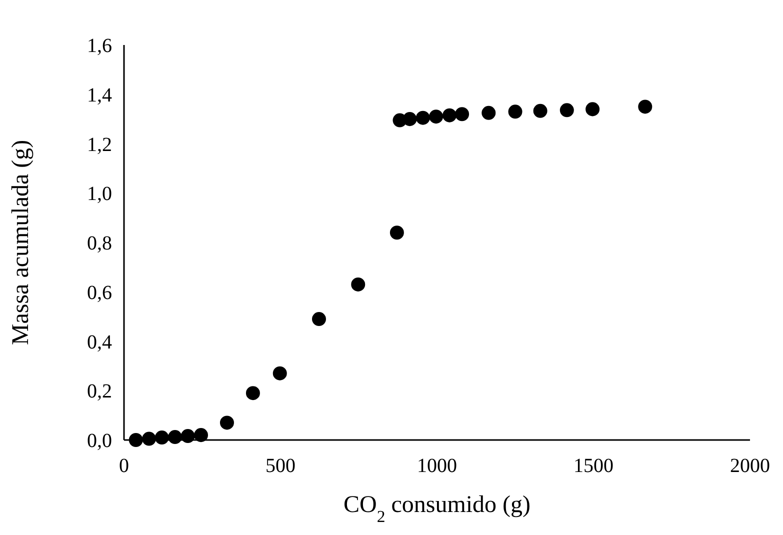 This screenshot has width=783, height=535. I want to click on x-axis-title: CO$_{2}$ consumido (g), so click(437, 509).